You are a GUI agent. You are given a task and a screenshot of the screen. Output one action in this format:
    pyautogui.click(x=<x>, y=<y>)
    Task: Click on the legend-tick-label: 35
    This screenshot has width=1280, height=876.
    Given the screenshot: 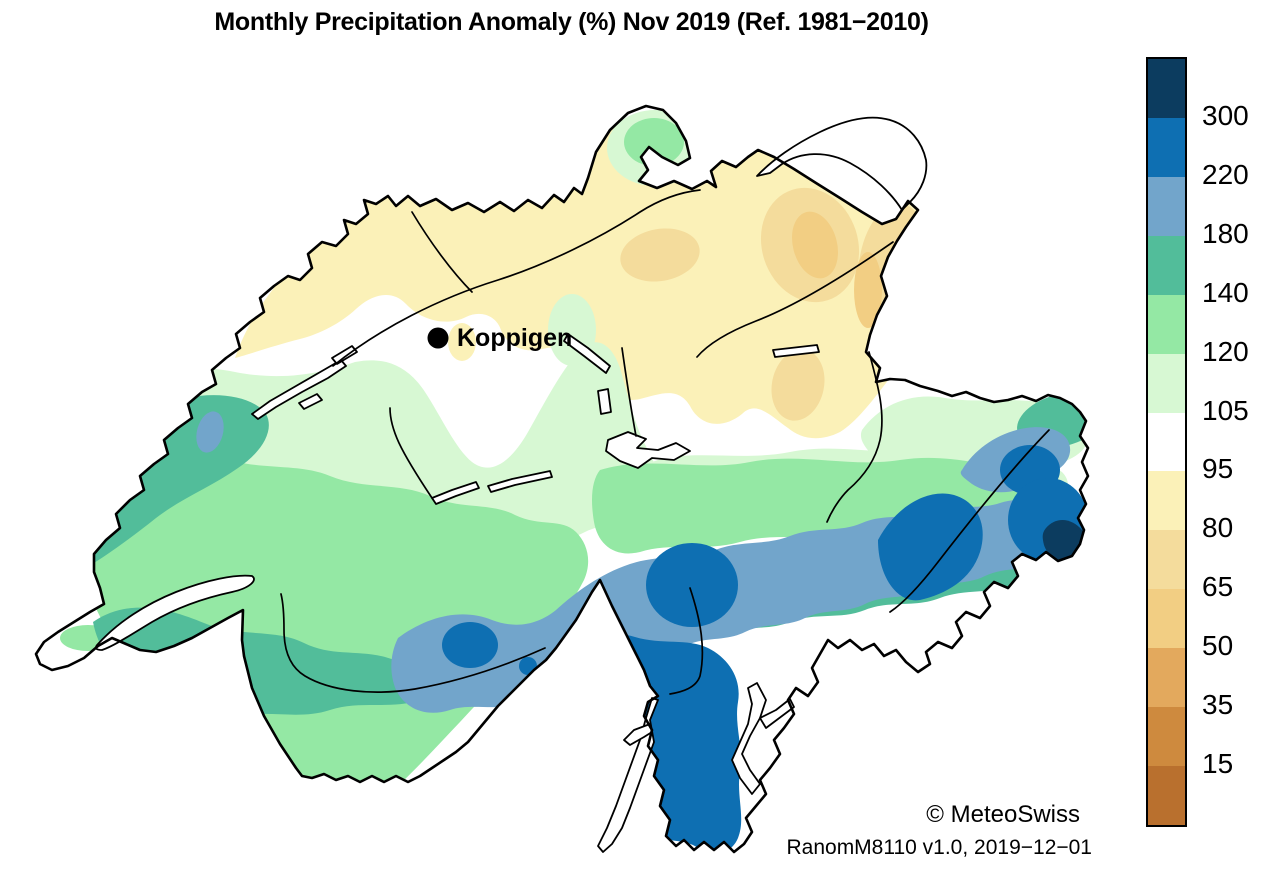 What is the action you would take?
    pyautogui.click(x=1218, y=705)
    